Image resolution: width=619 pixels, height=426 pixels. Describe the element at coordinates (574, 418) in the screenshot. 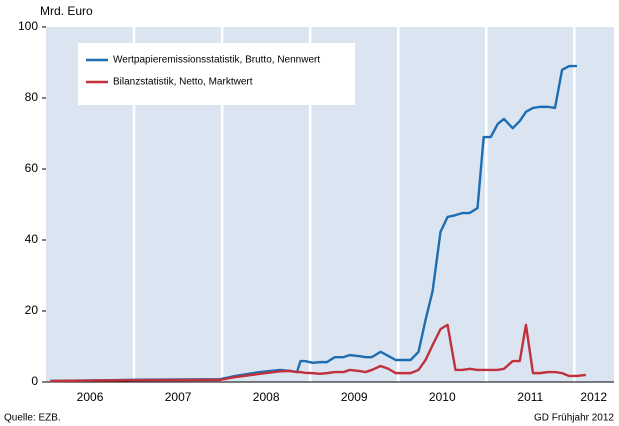

I see `footer: GD Frühjahr 2012` at that location.